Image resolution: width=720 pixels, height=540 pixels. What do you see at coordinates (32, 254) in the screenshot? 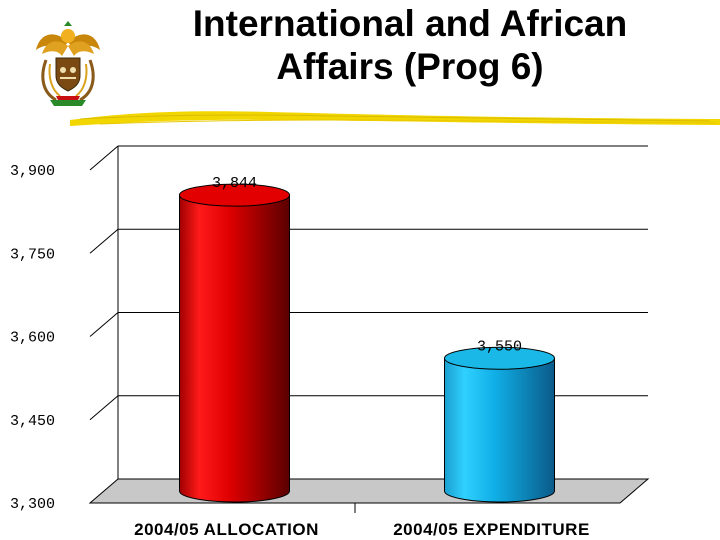
I see `y-tick-label: 3,750` at bounding box center [32, 254].